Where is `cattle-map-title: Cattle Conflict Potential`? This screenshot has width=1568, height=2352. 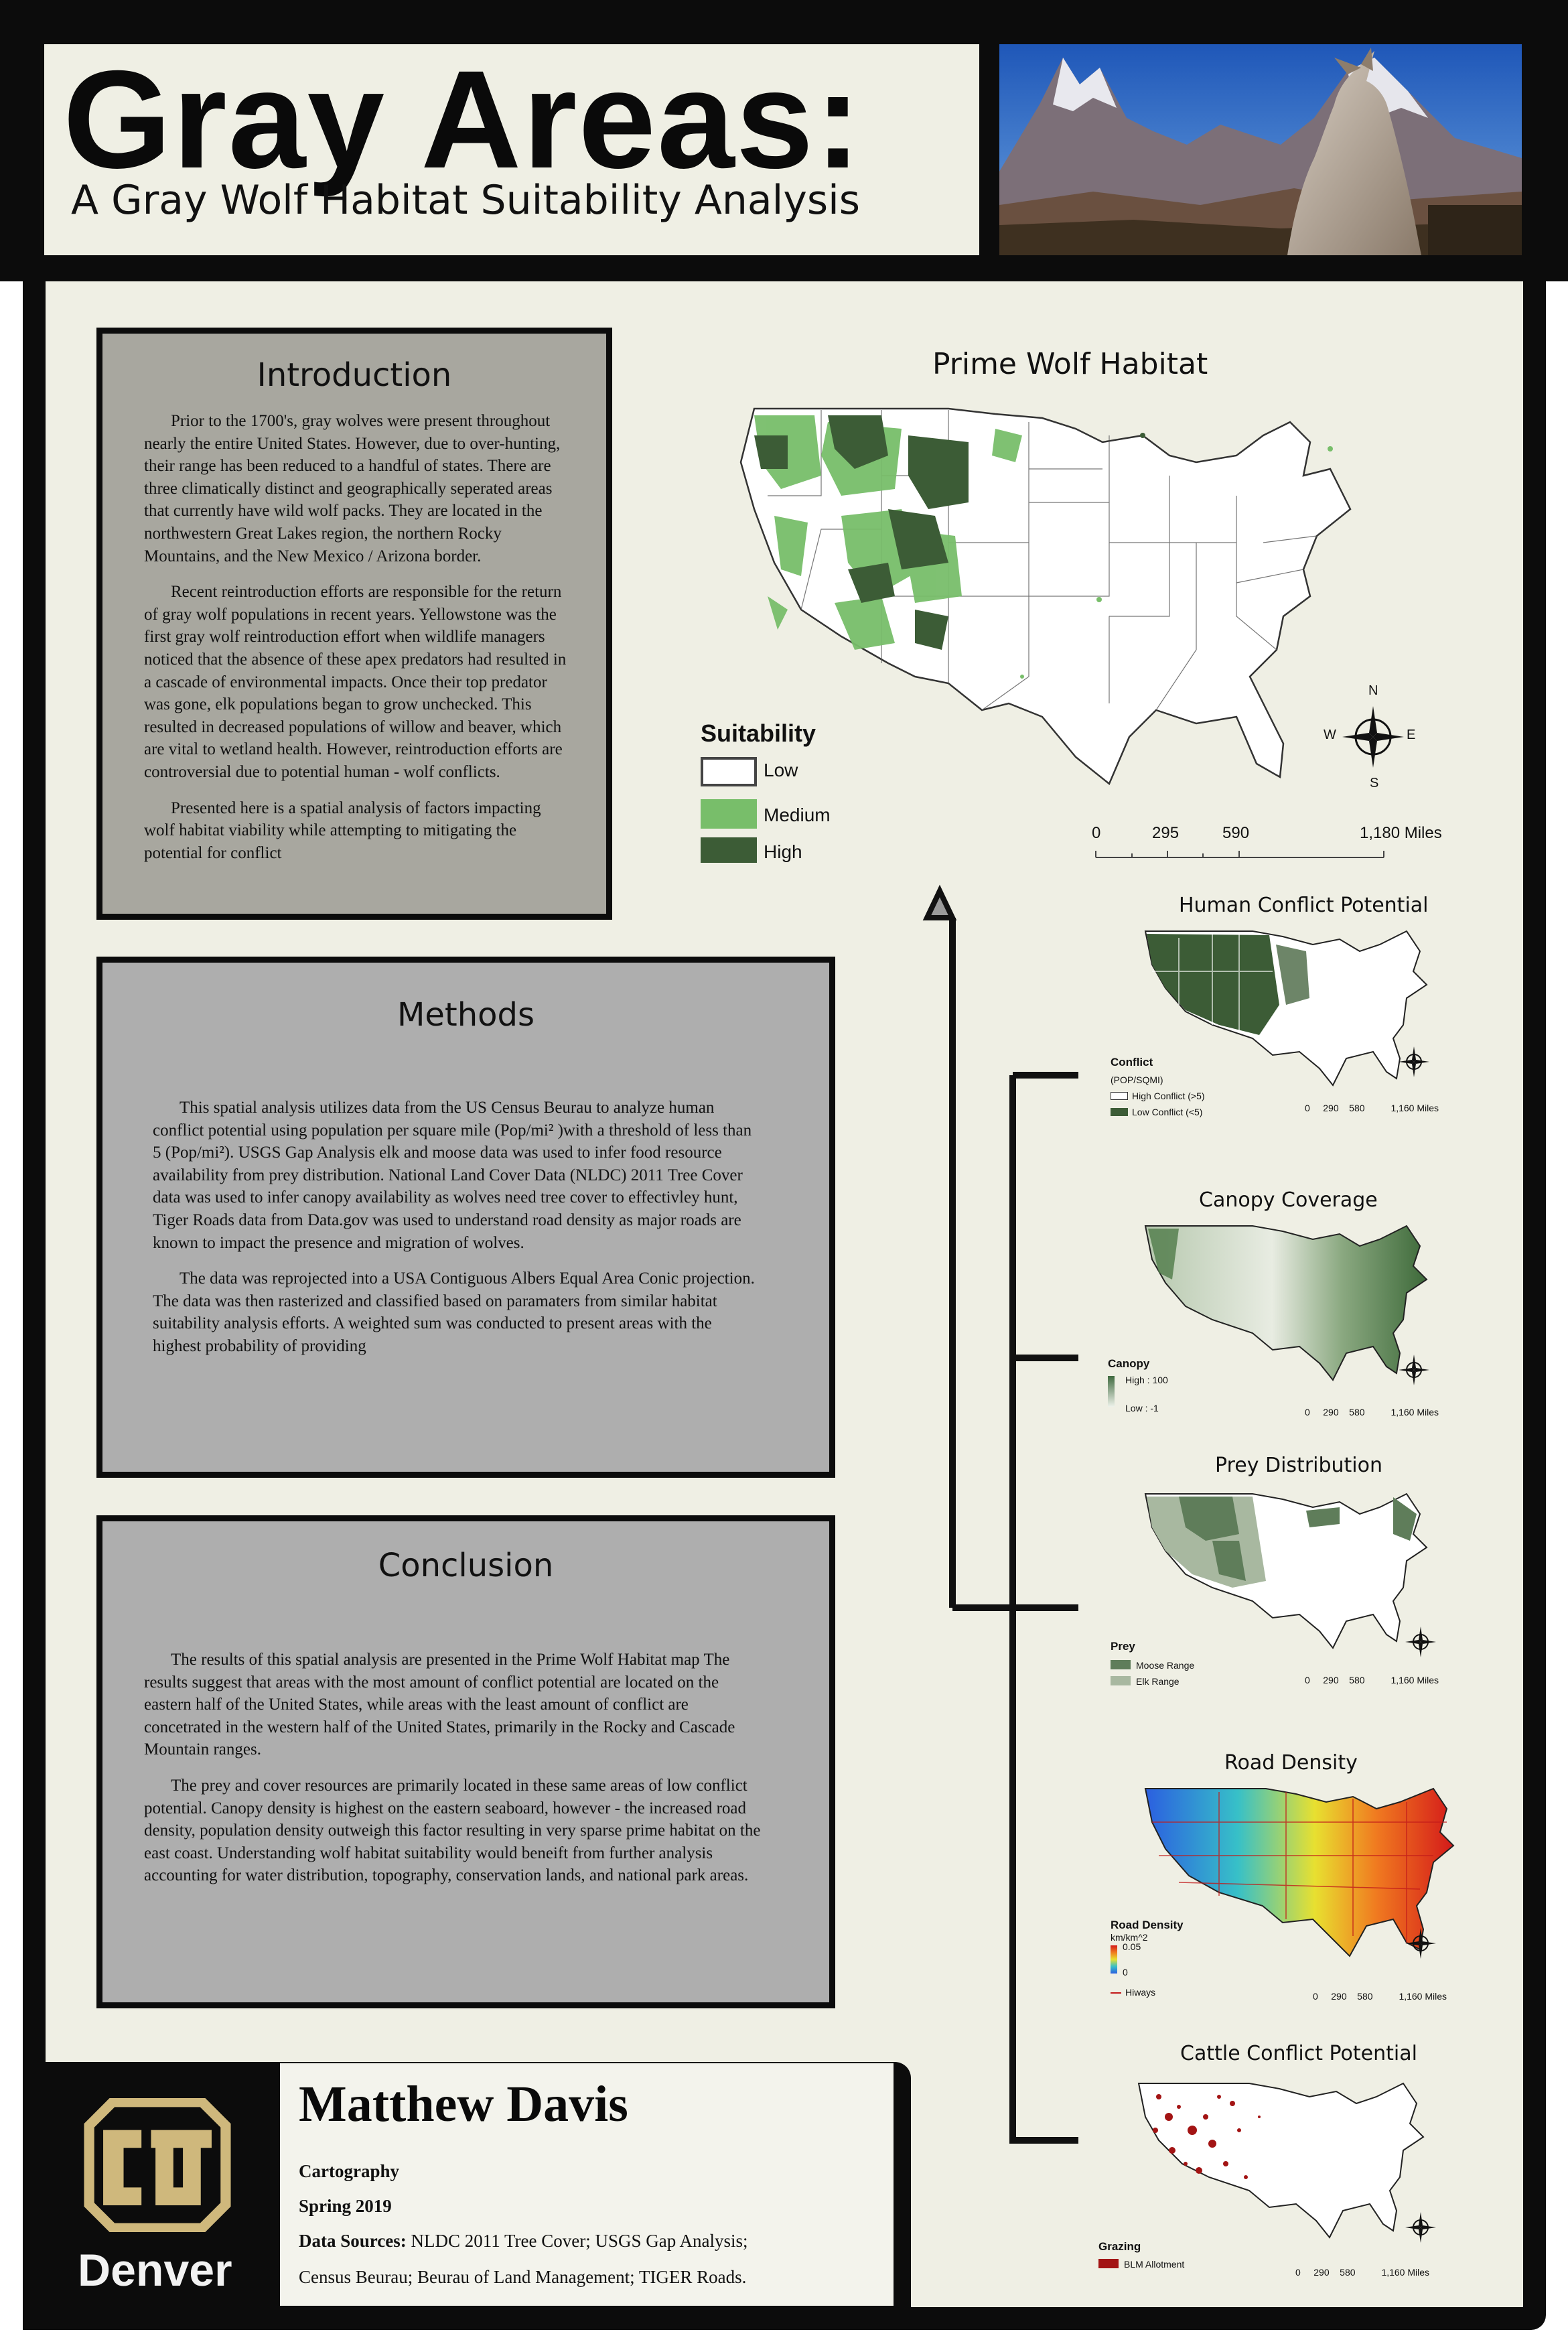 cattle-map-title: Cattle Conflict Potential is located at coordinates (1298, 2053).